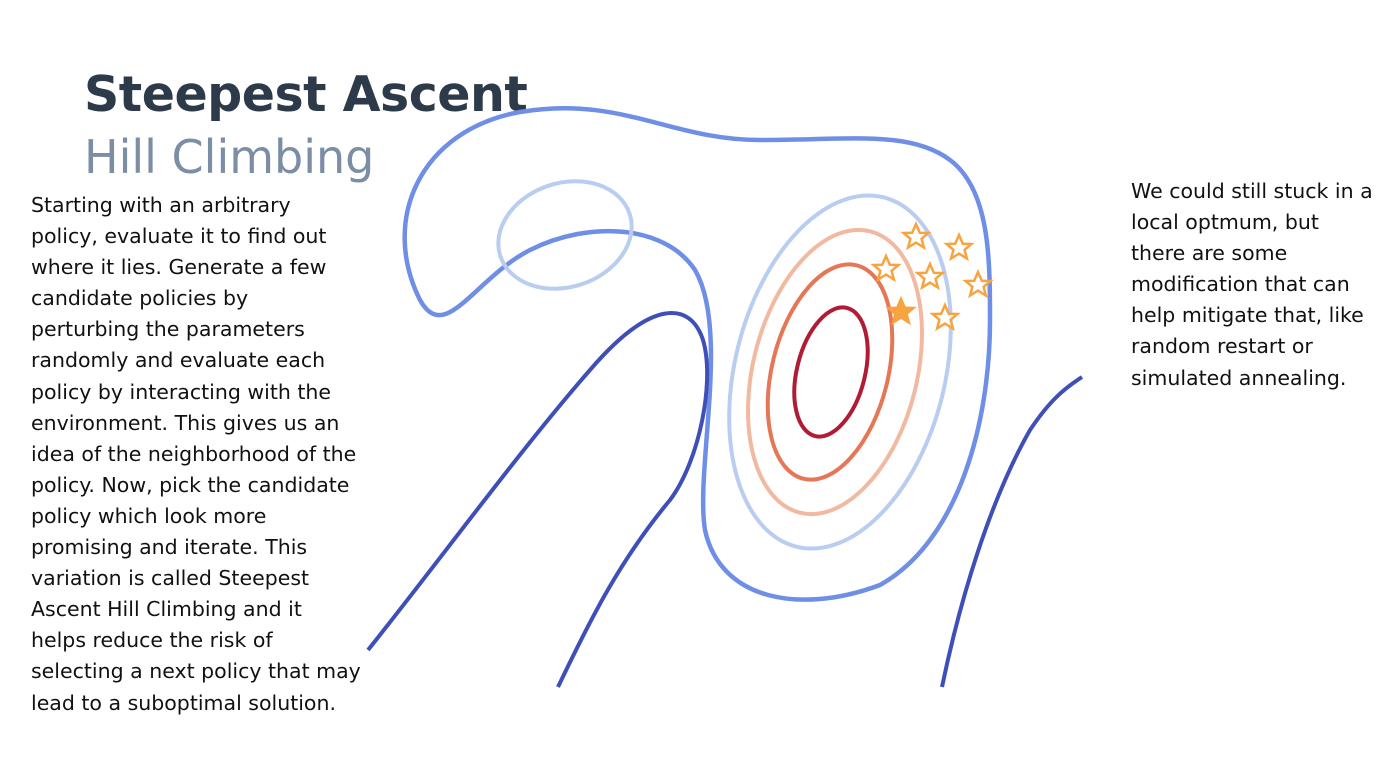  What do you see at coordinates (565, 235) in the screenshot?
I see `local-optimum-contour` at bounding box center [565, 235].